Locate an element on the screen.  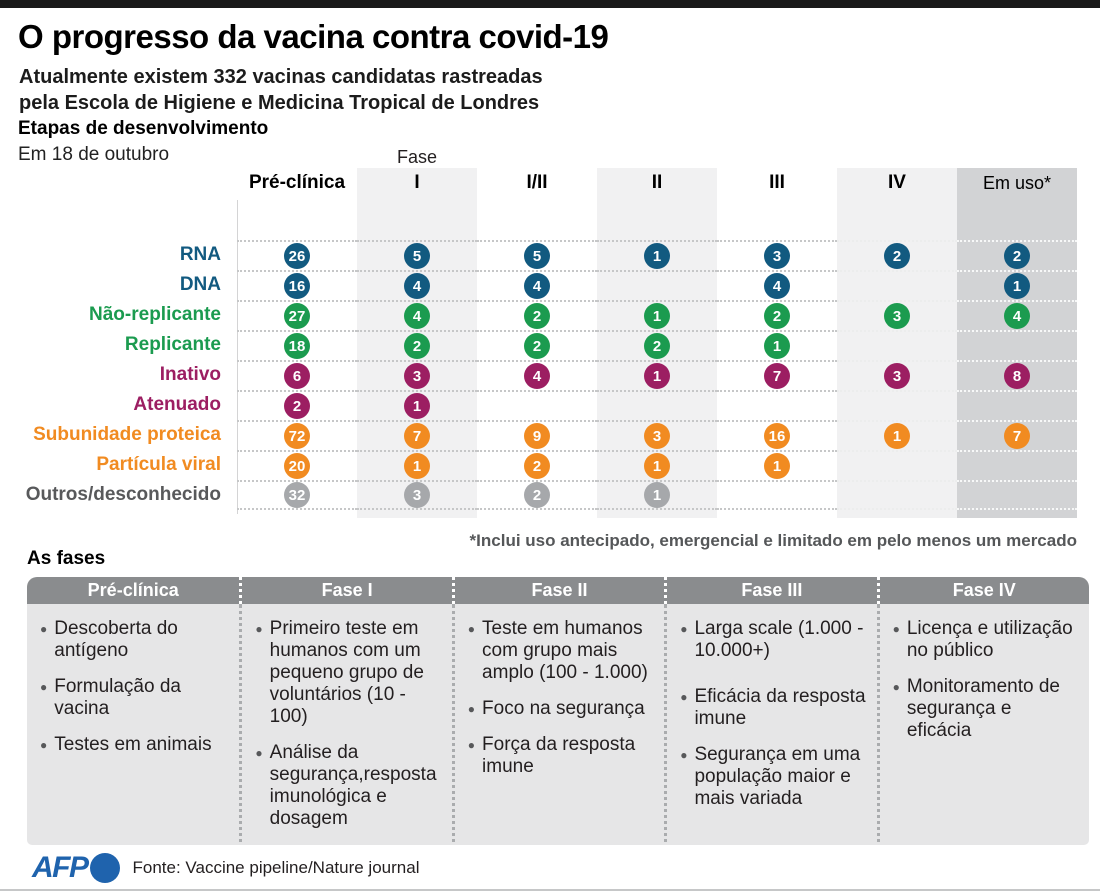
afp-logo: AFP is located at coordinates (60, 867).